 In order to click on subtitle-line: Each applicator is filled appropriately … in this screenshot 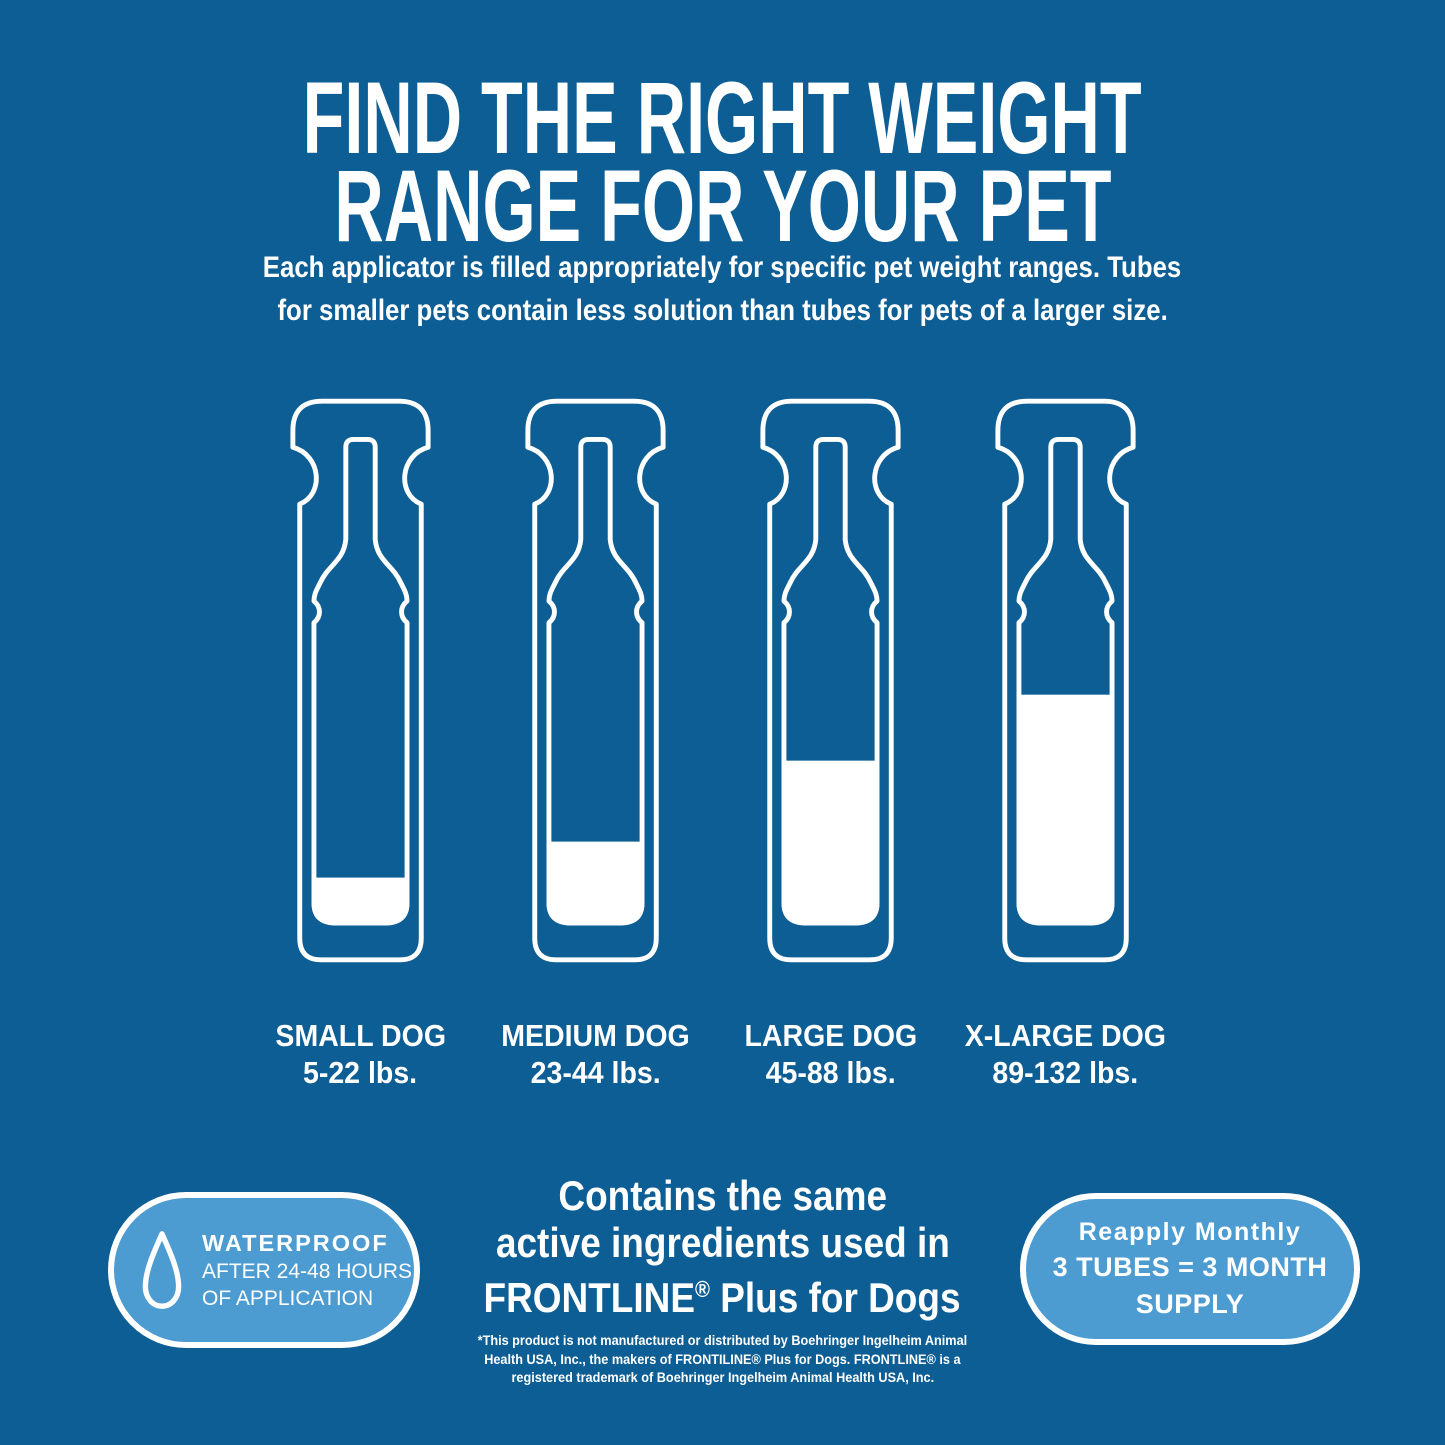, I will do `click(722, 267)`.